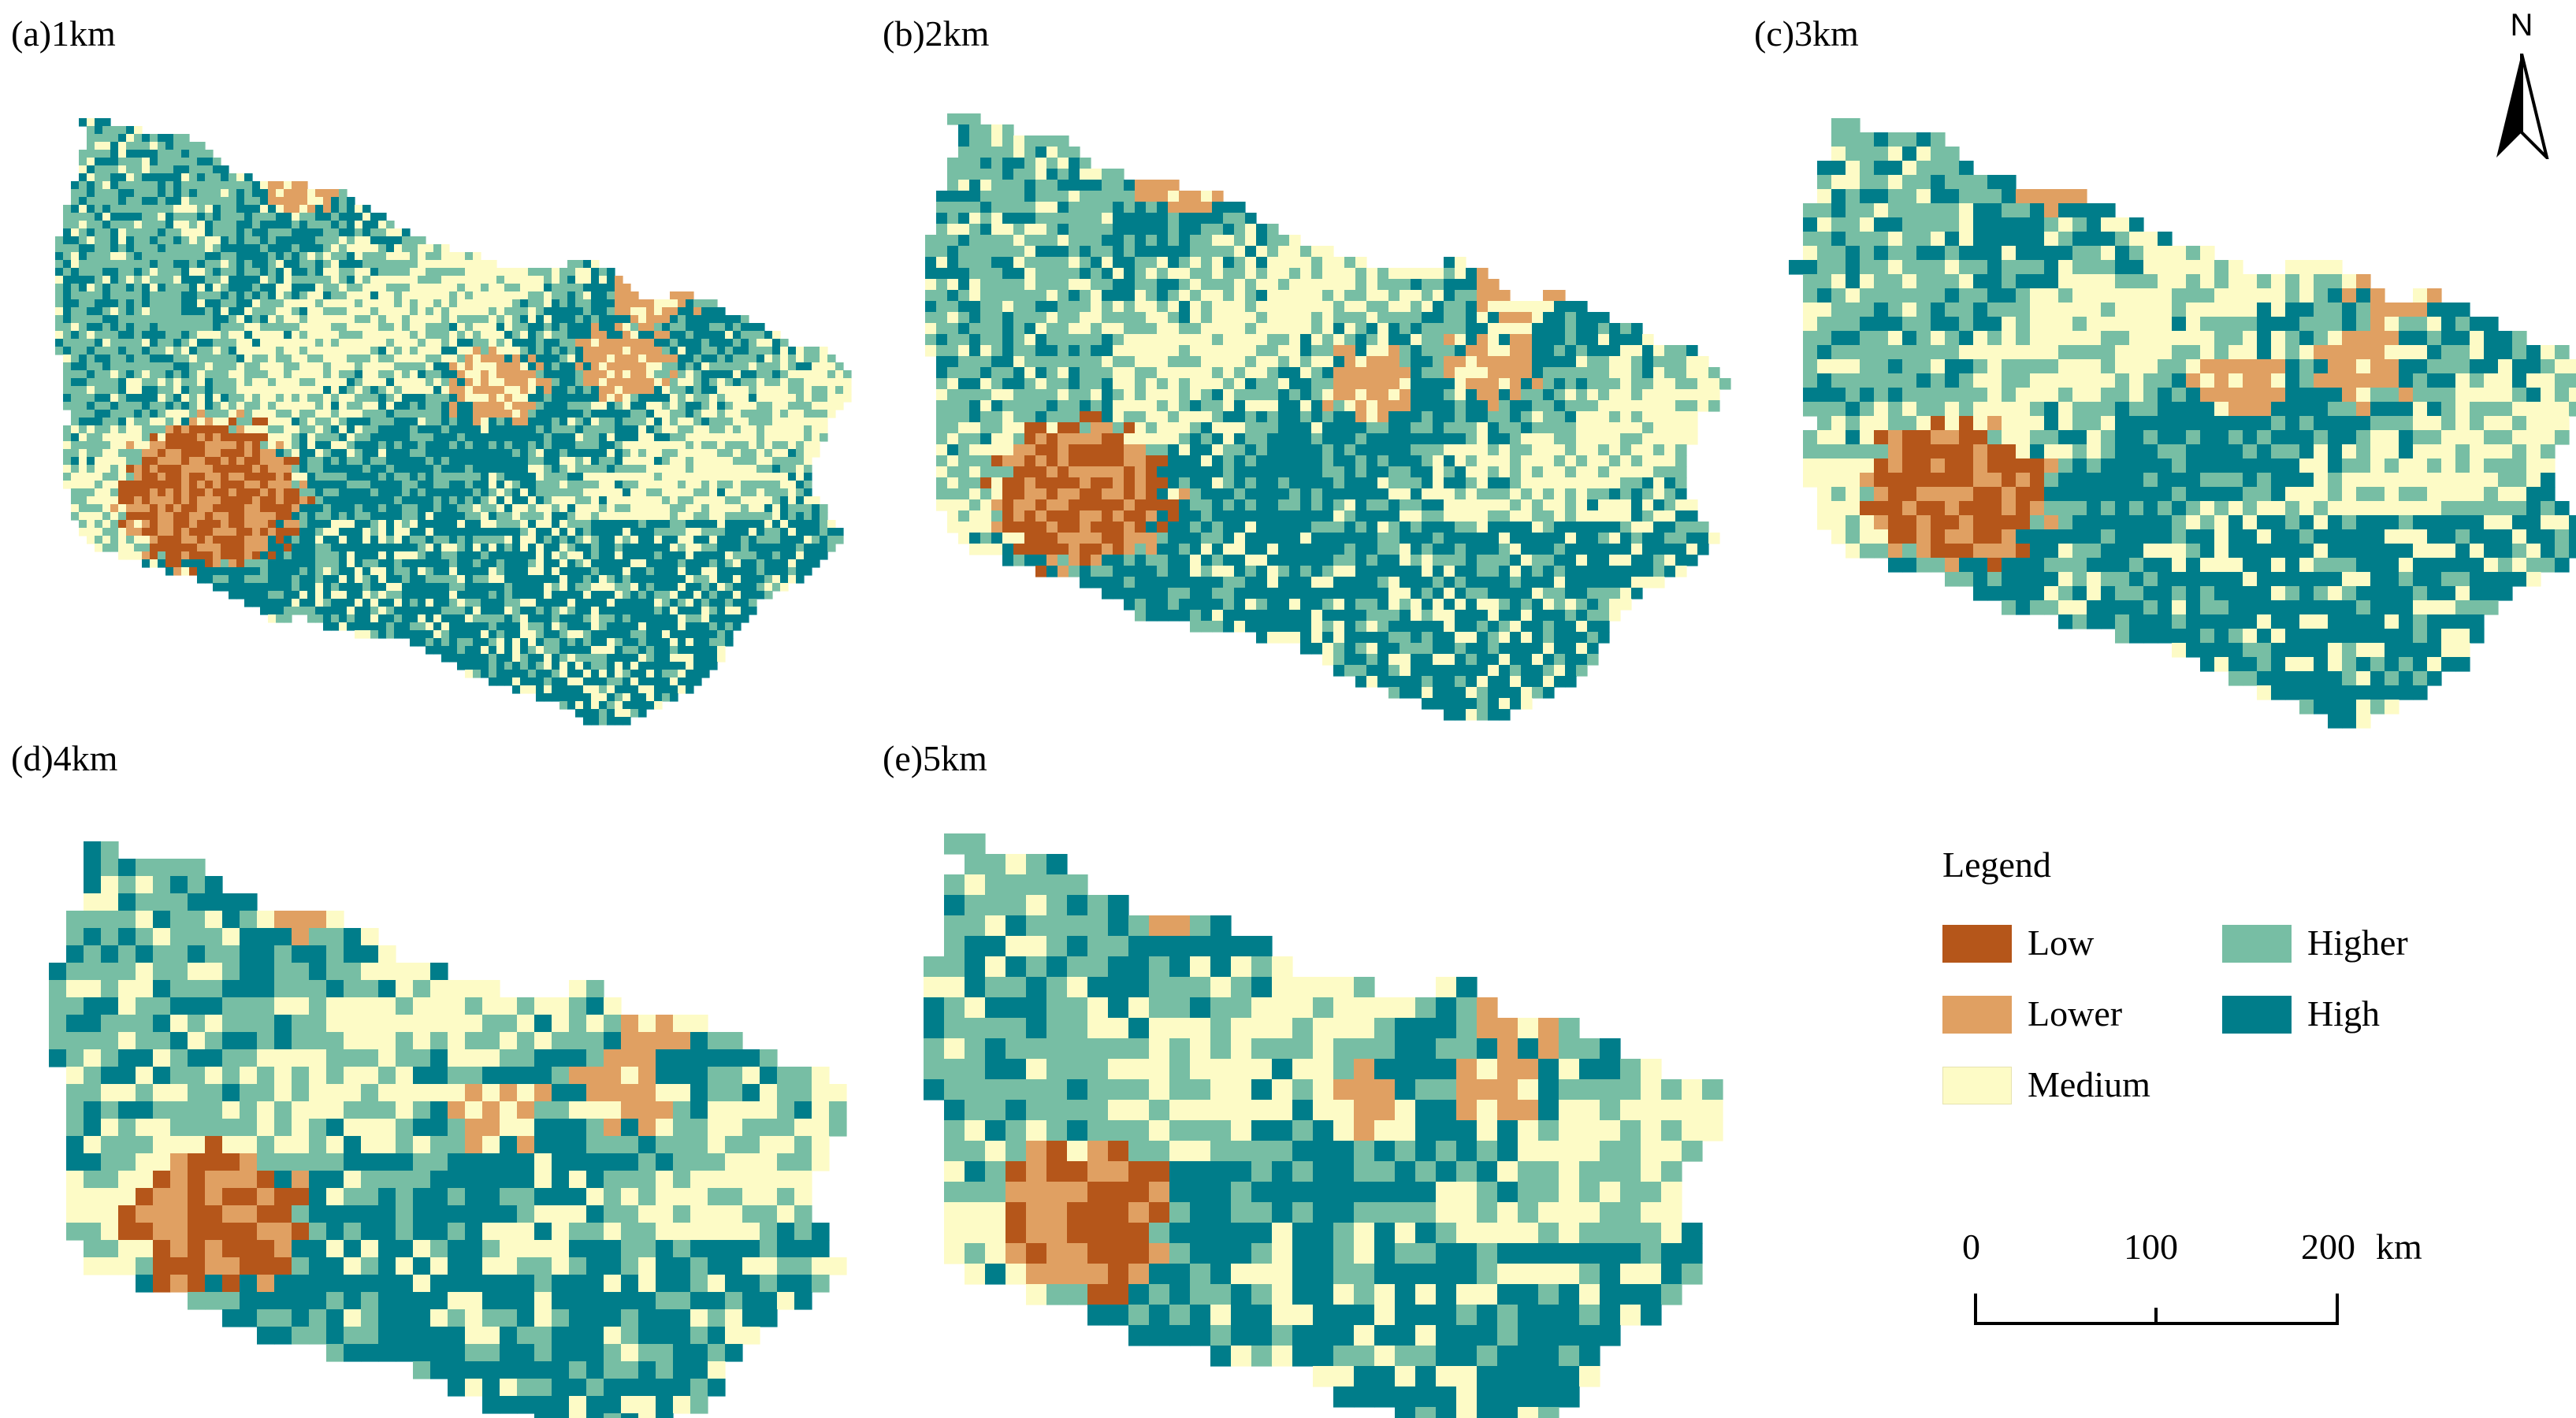 The image size is (2576, 1418). What do you see at coordinates (1977, 944) in the screenshot?
I see `legend-swatch-low` at bounding box center [1977, 944].